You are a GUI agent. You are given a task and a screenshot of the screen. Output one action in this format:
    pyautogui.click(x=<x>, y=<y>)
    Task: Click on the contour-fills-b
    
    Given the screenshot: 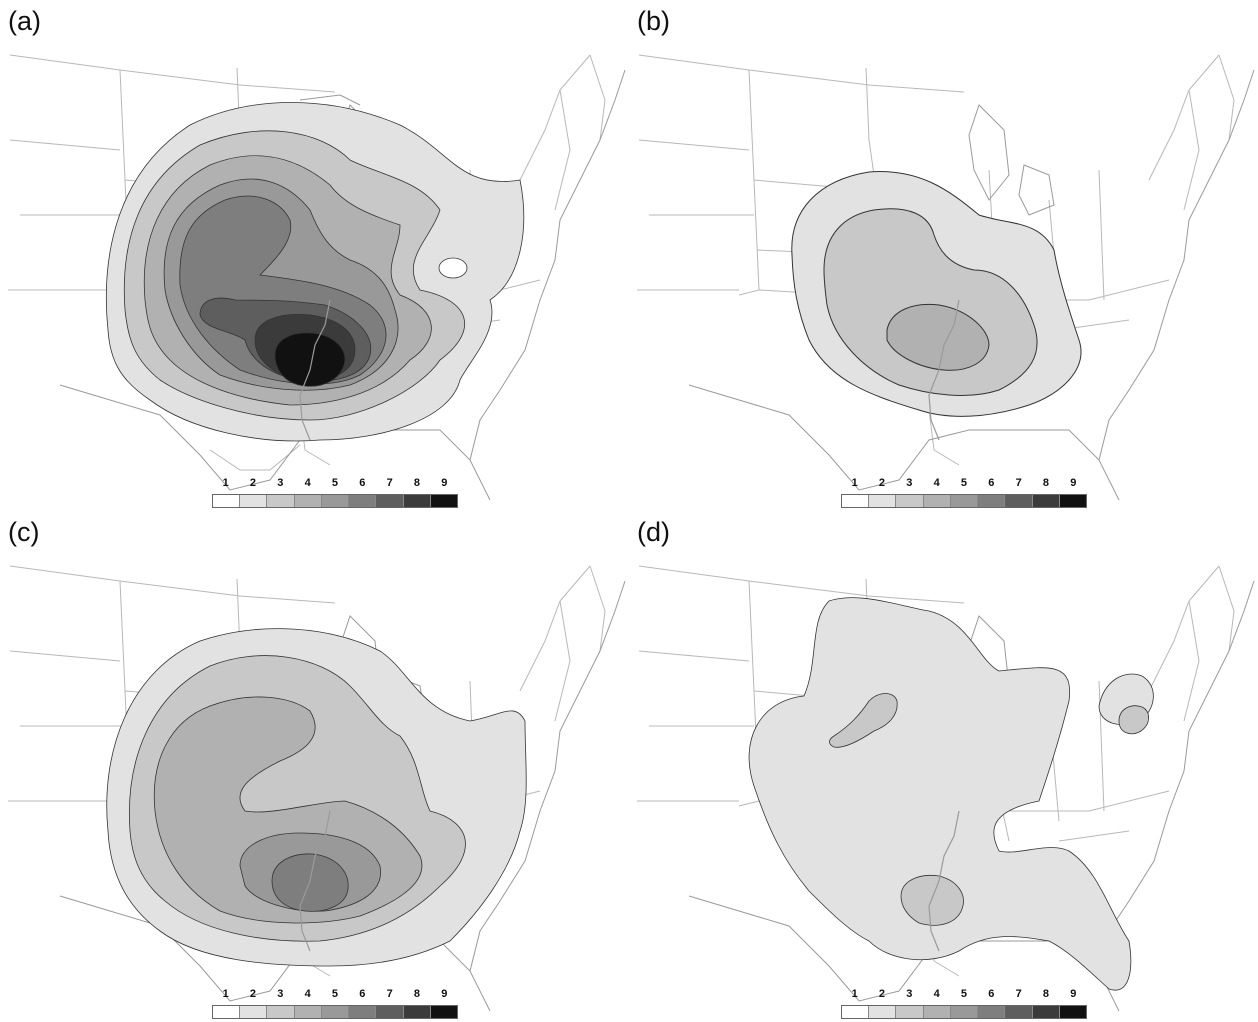 What is the action you would take?
    pyautogui.click(x=936, y=294)
    